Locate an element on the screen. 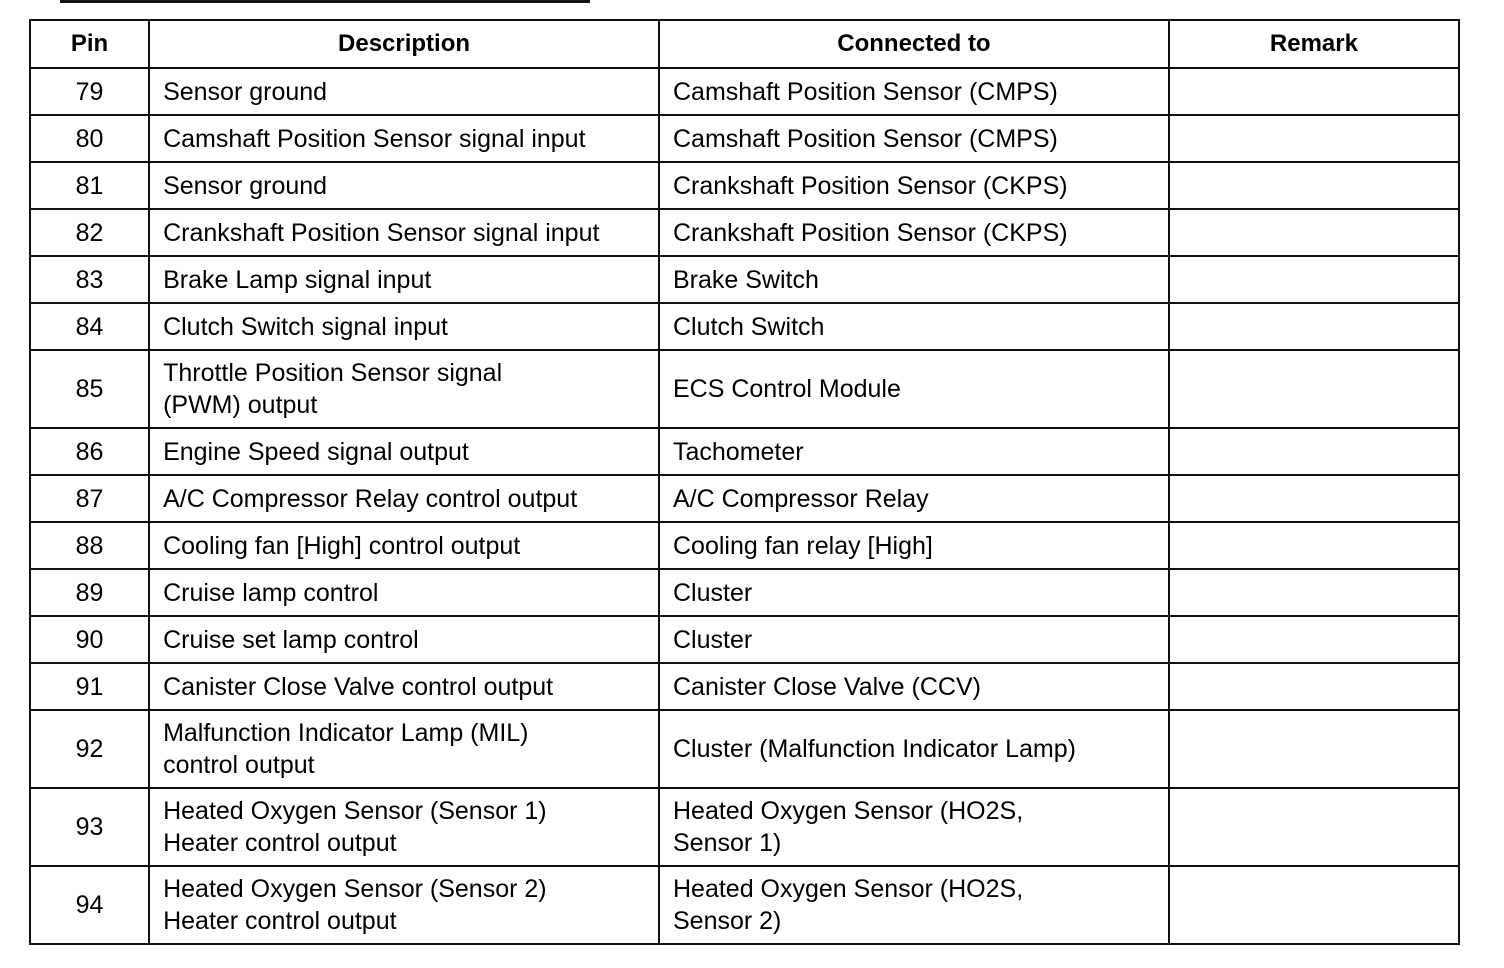  table-row: 90 Cruise set lamp control Cluster is located at coordinates (744, 639).